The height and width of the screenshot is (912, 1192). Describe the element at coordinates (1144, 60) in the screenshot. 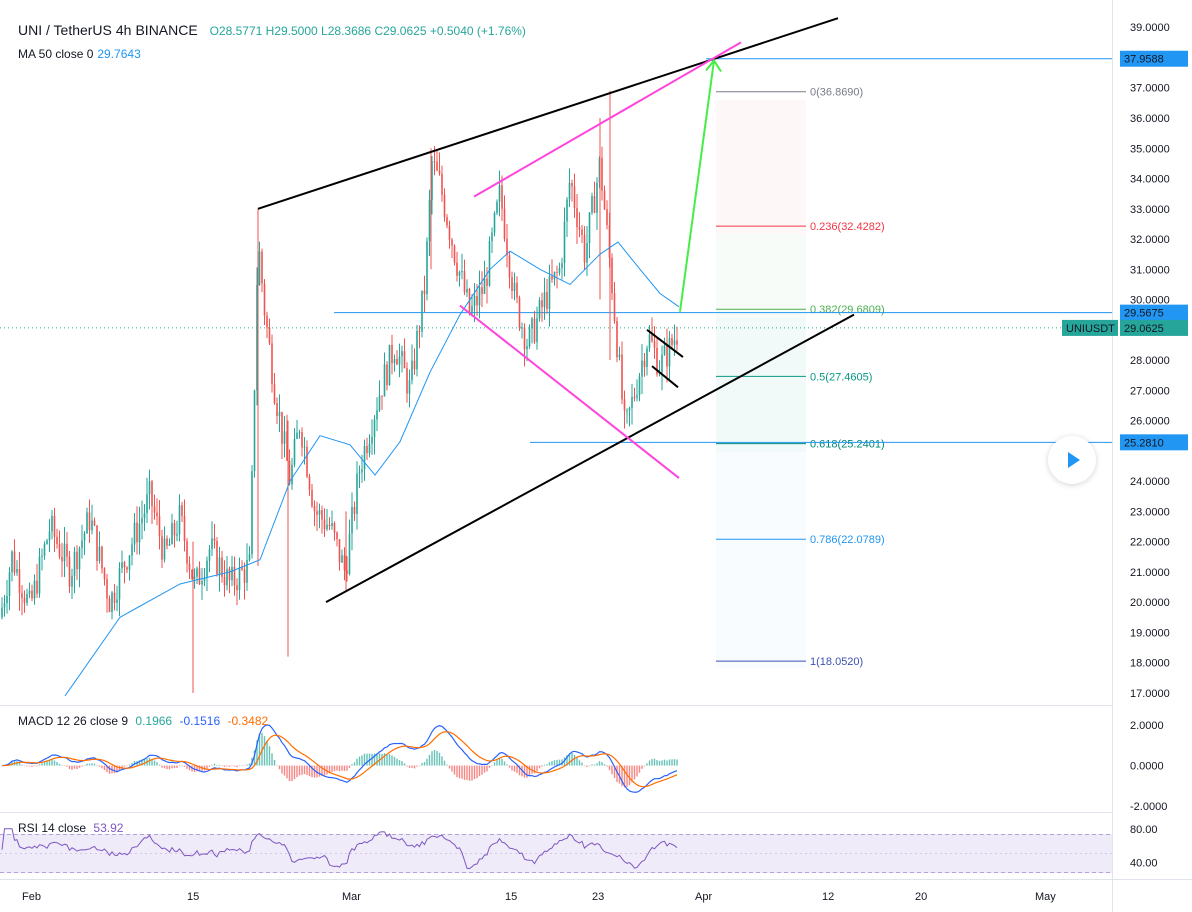

I see `price-tag-text: 37.9588` at that location.